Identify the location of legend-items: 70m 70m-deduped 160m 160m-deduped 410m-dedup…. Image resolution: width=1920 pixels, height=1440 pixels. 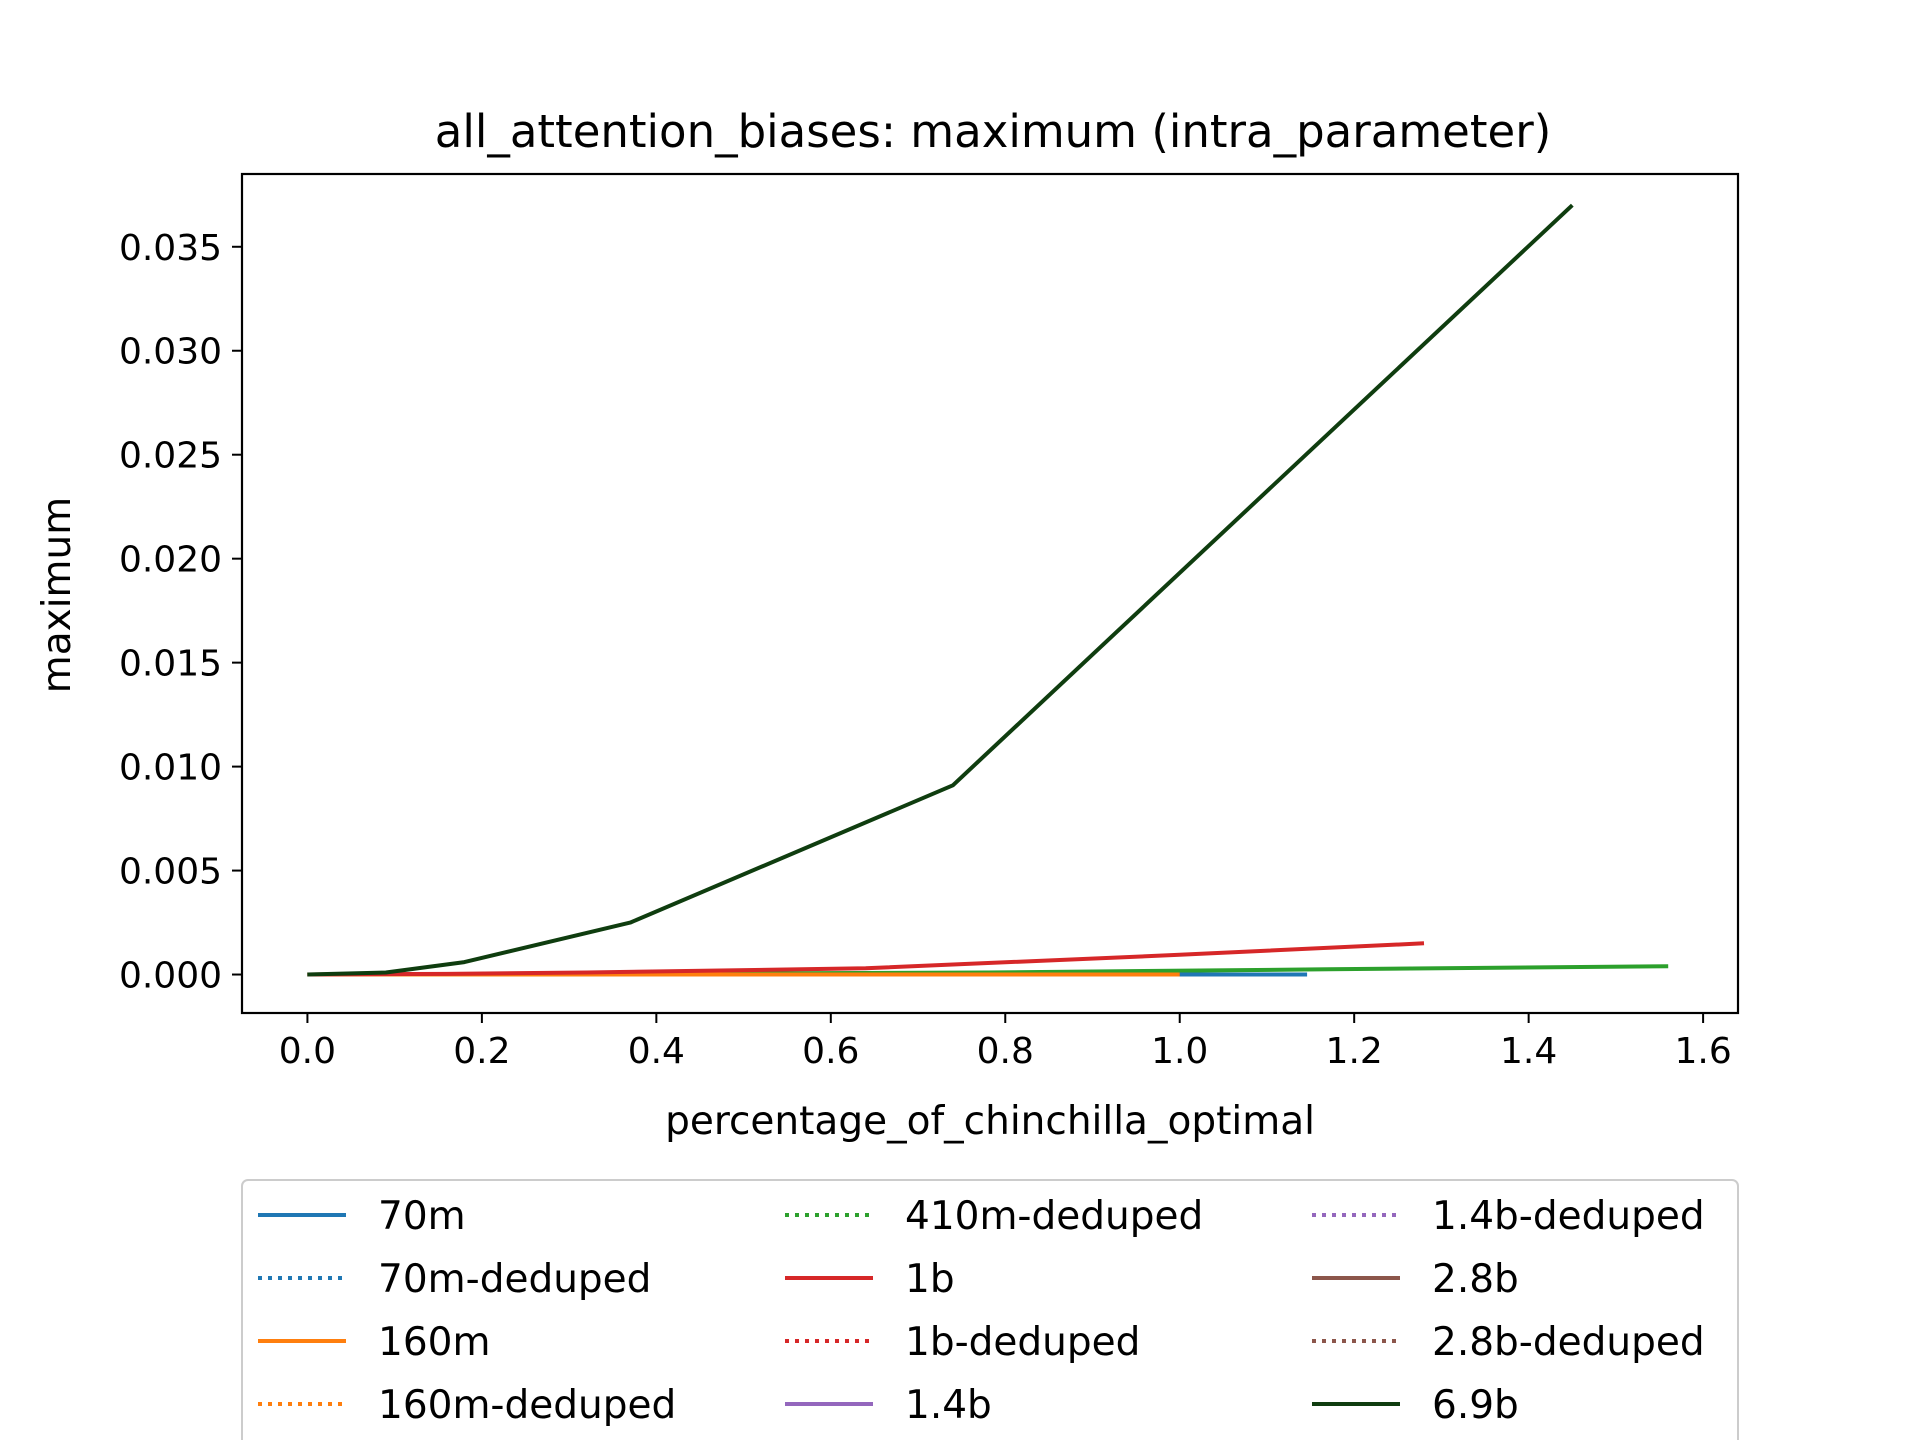
(981, 1311).